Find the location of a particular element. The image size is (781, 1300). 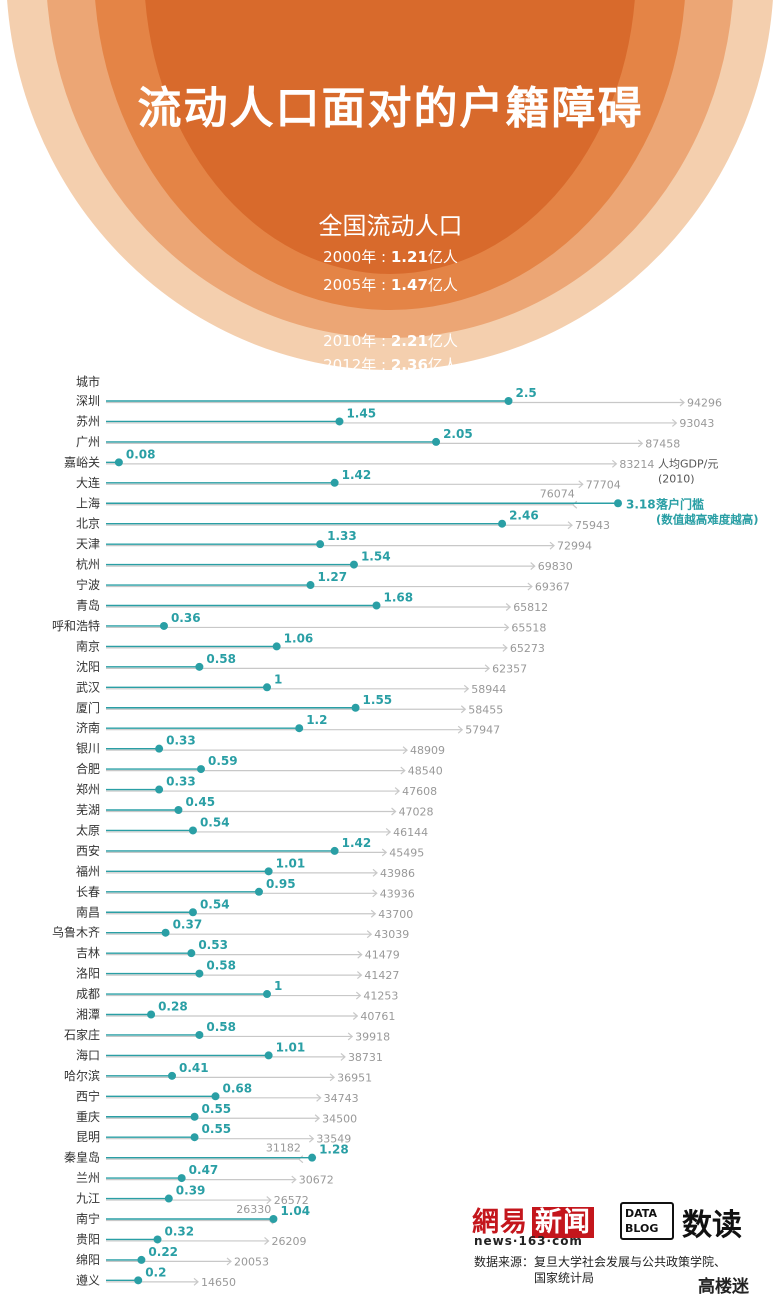

threshold-value-label: 3.18 is located at coordinates (641, 504).